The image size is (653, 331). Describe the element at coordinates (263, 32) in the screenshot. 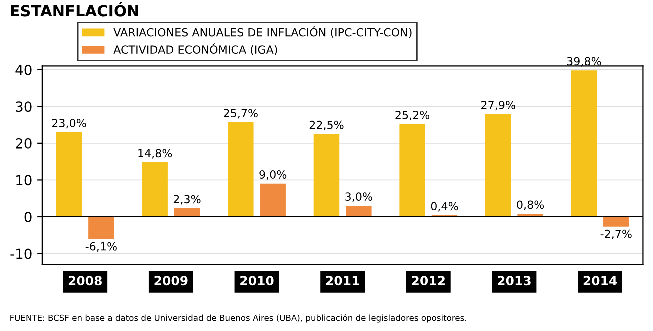

I see `legend-label: VARIACIONES ANUALES DE INFLACIÓN (IPC-CITY-CON)` at that location.